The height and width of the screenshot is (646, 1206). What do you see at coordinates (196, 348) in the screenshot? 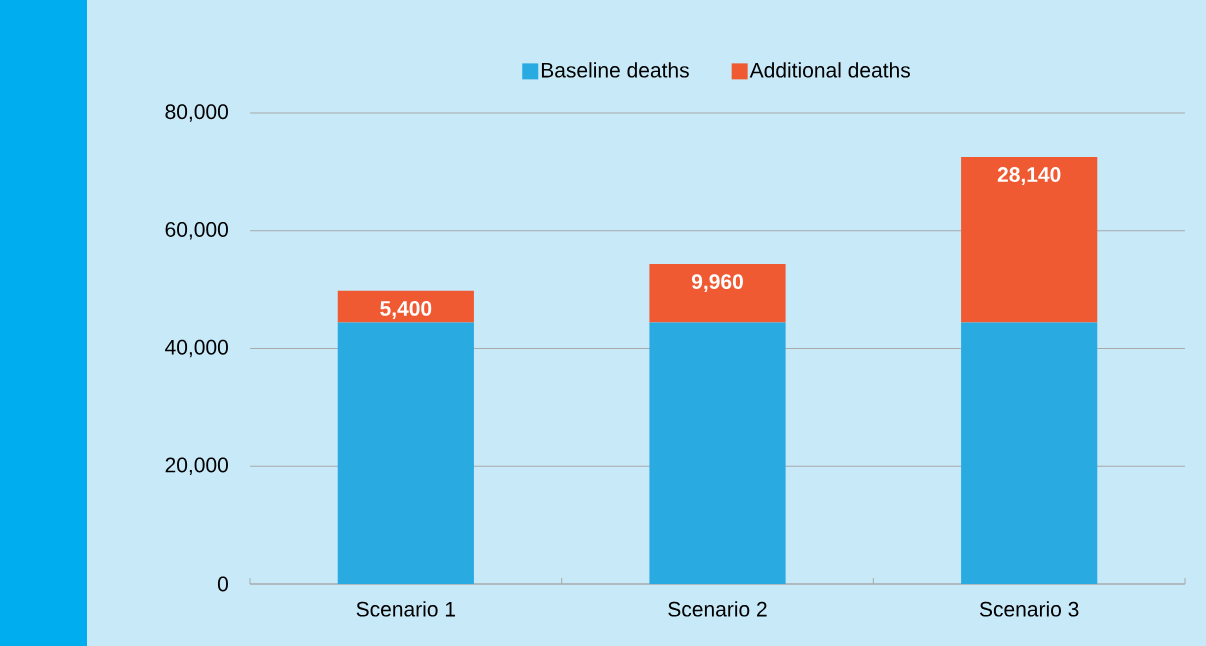
I see `y-tick-label: 40,000` at bounding box center [196, 348].